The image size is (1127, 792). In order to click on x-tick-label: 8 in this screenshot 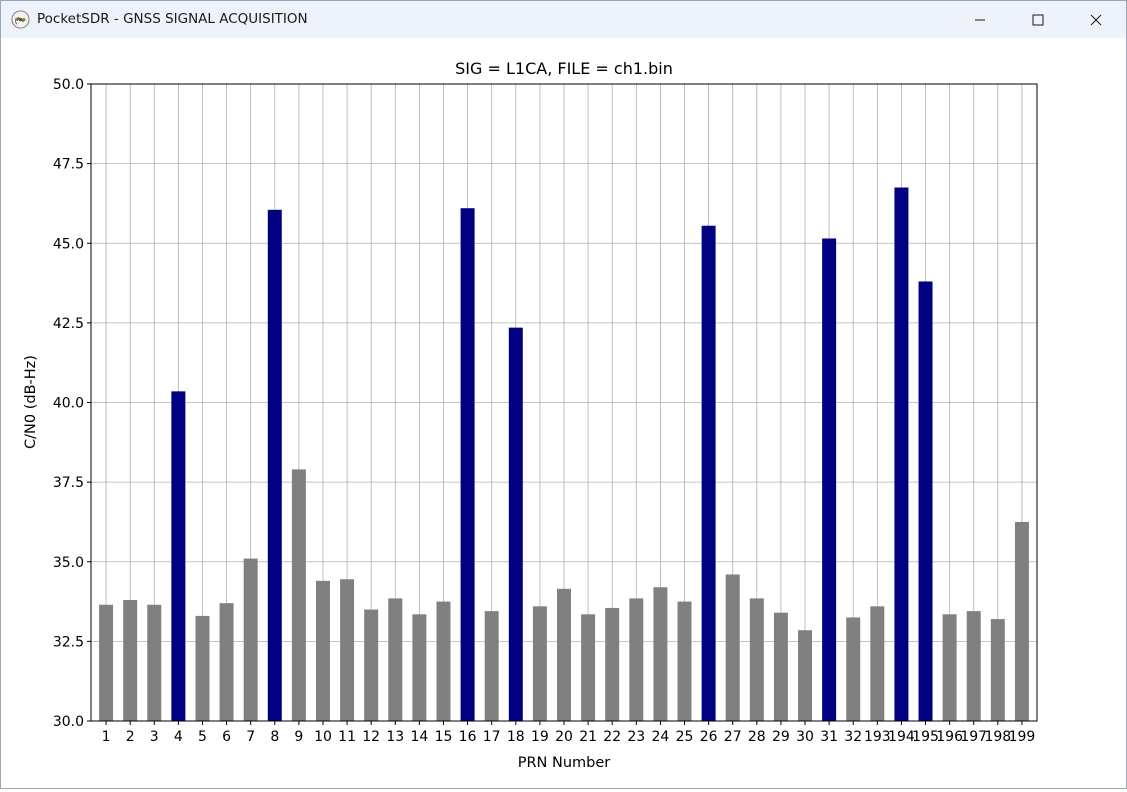, I will do `click(274, 737)`.